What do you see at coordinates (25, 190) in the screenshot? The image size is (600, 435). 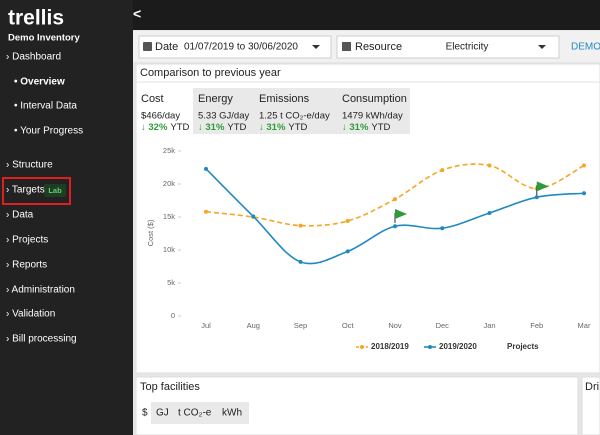 I see `nav-item: › Targets` at bounding box center [25, 190].